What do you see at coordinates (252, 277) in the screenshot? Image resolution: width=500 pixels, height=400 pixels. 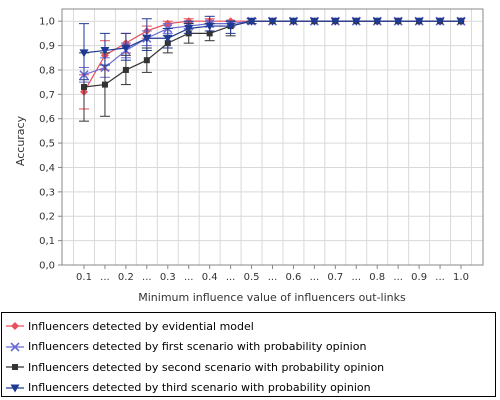 I see `x-tick-label: 0.5` at bounding box center [252, 277].